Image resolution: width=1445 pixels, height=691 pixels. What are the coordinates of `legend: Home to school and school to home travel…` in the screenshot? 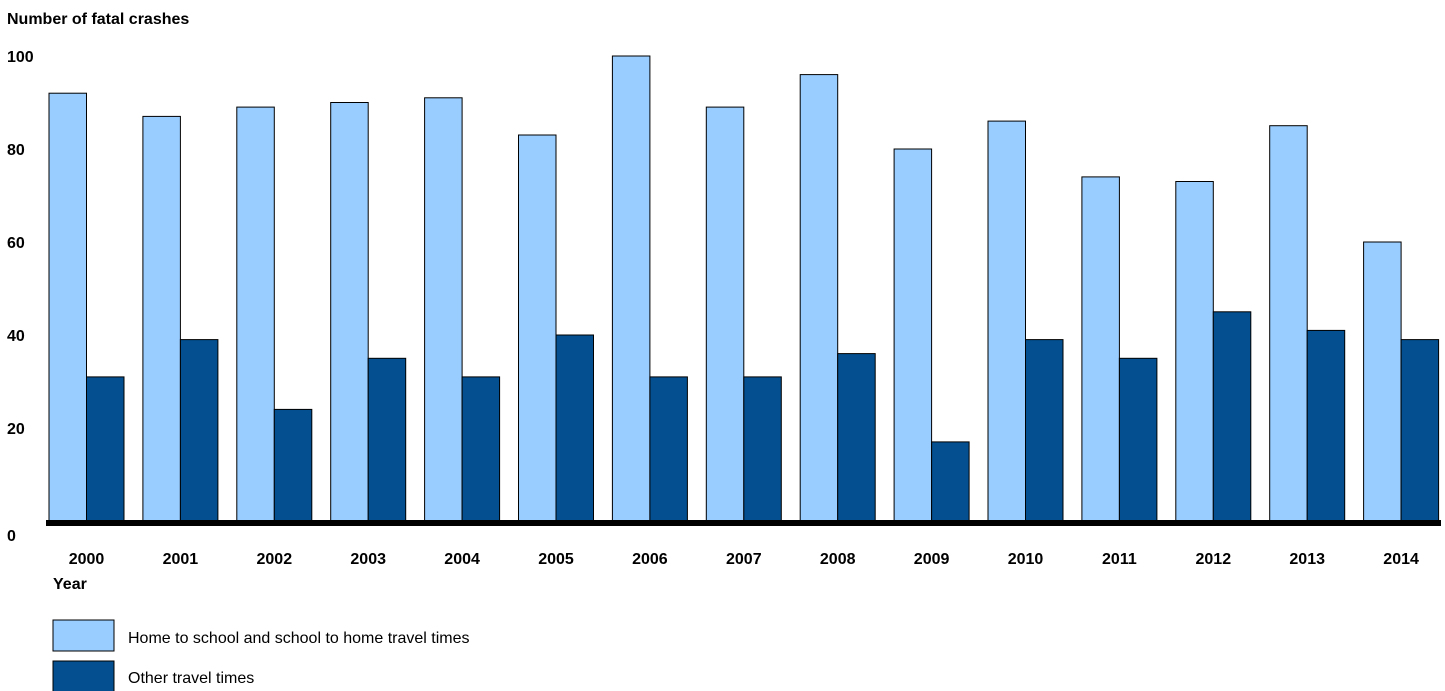 It's located at (261, 655).